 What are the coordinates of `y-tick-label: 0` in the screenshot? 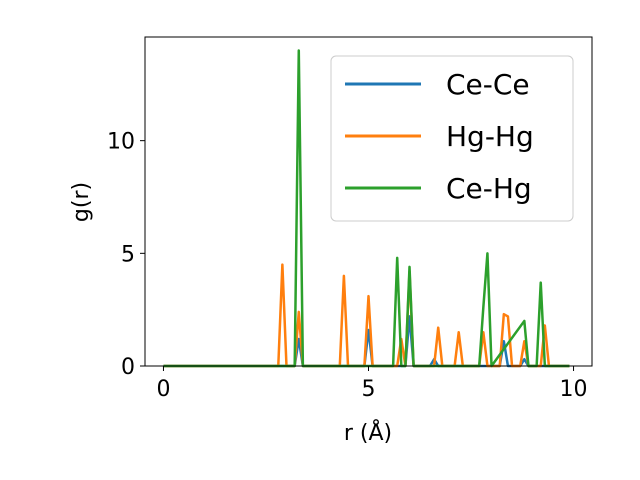 It's located at (128, 367).